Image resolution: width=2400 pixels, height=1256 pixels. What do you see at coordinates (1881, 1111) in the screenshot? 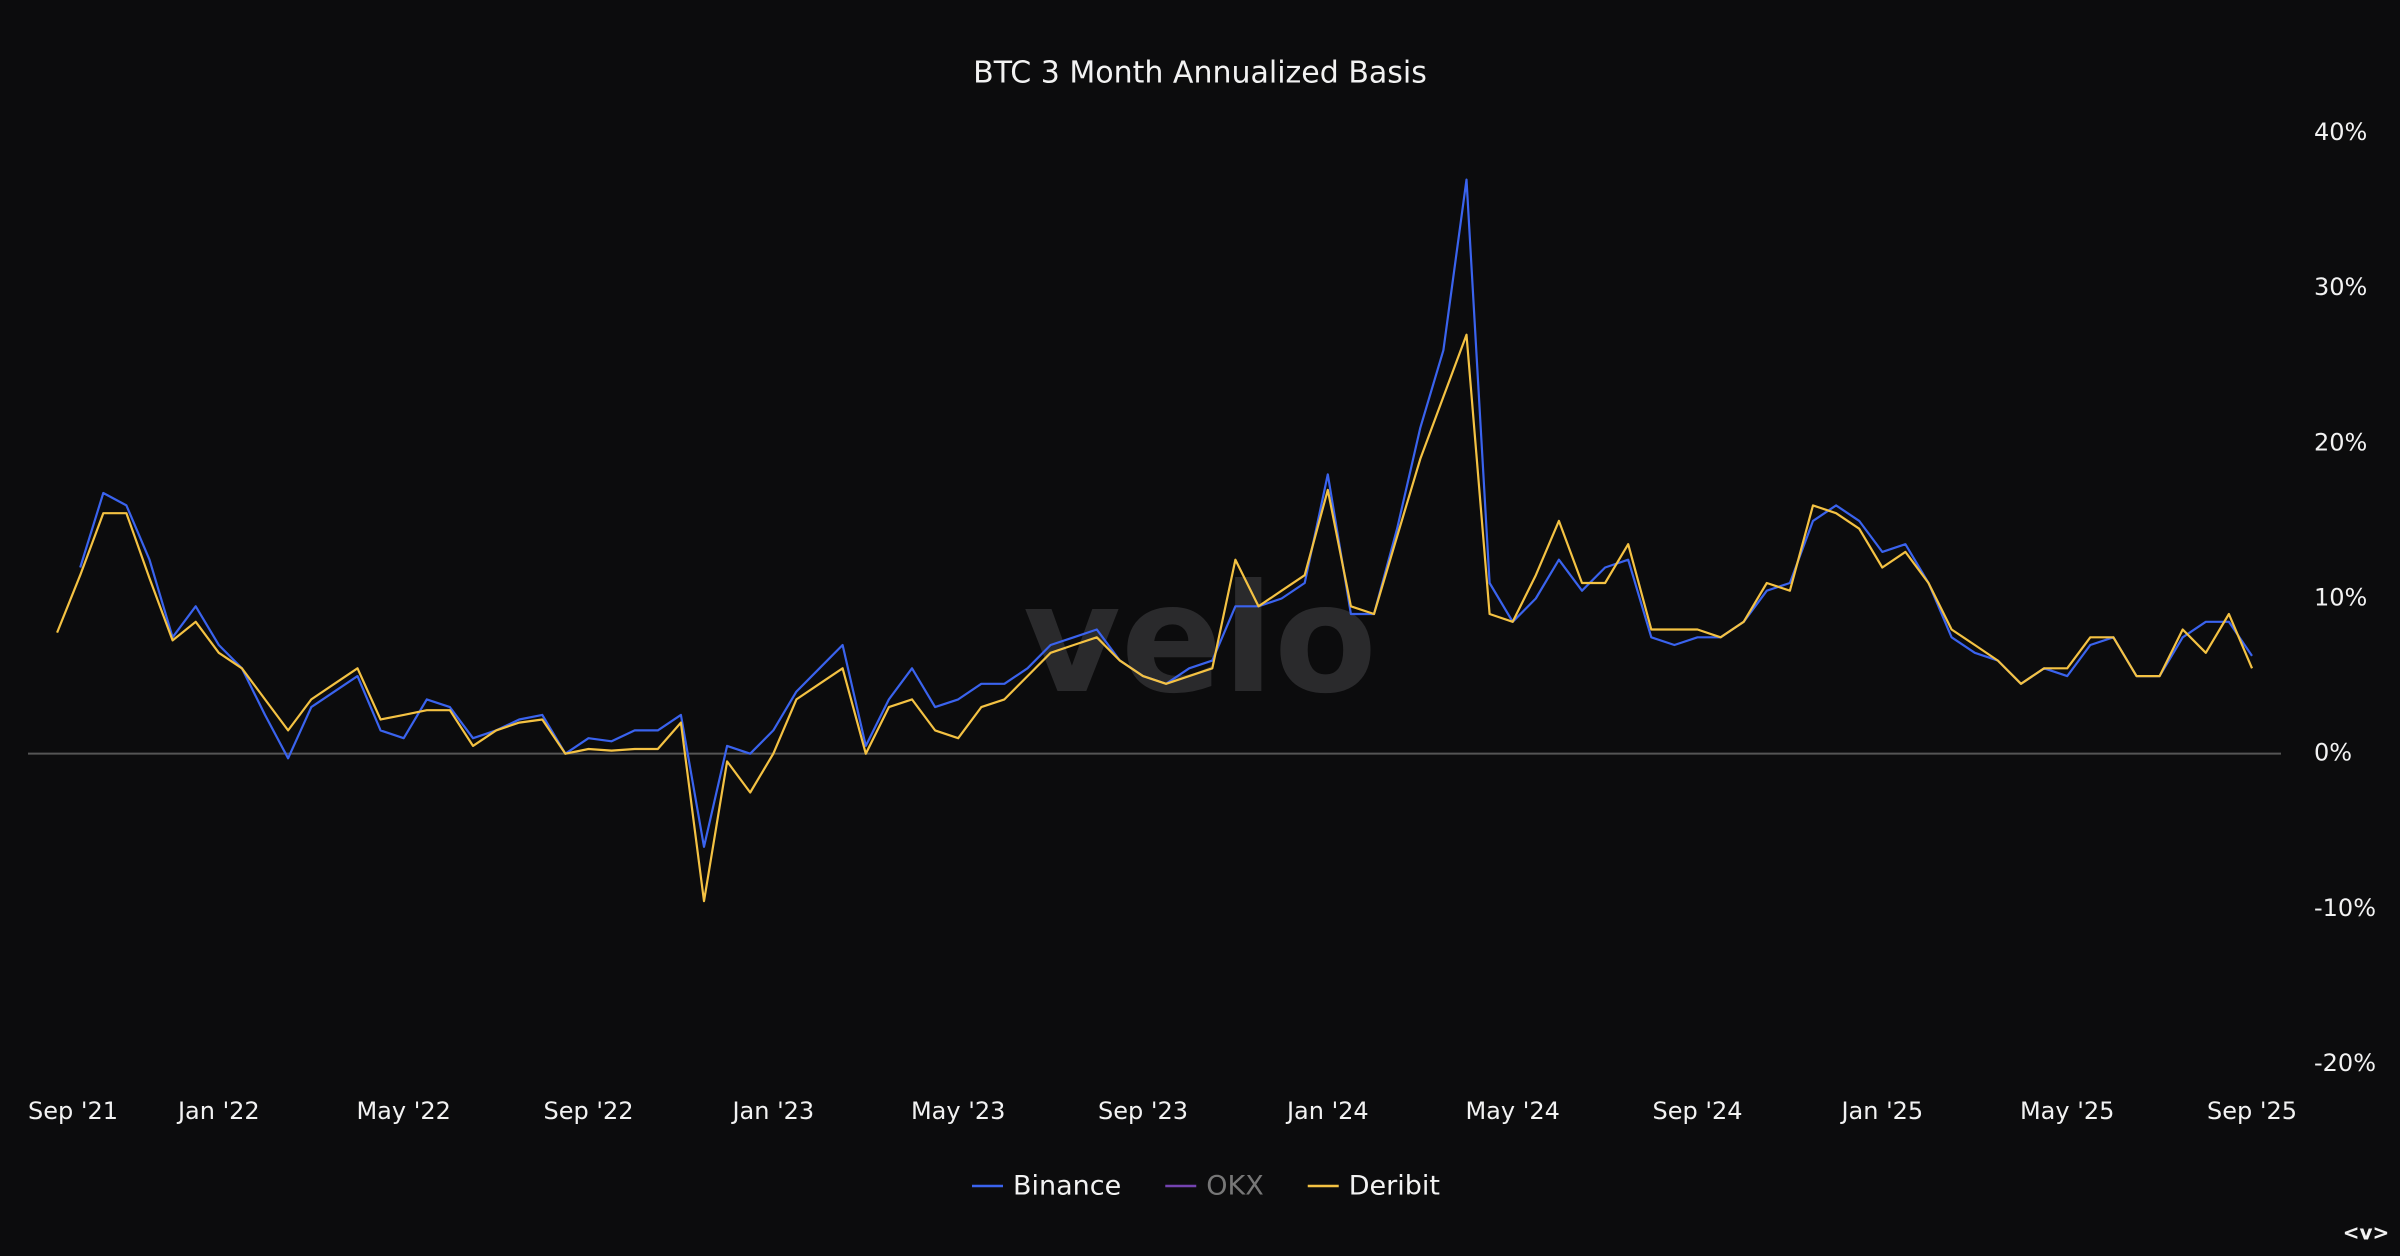
I see `x-tick-label: Jan '25` at bounding box center [1881, 1111].